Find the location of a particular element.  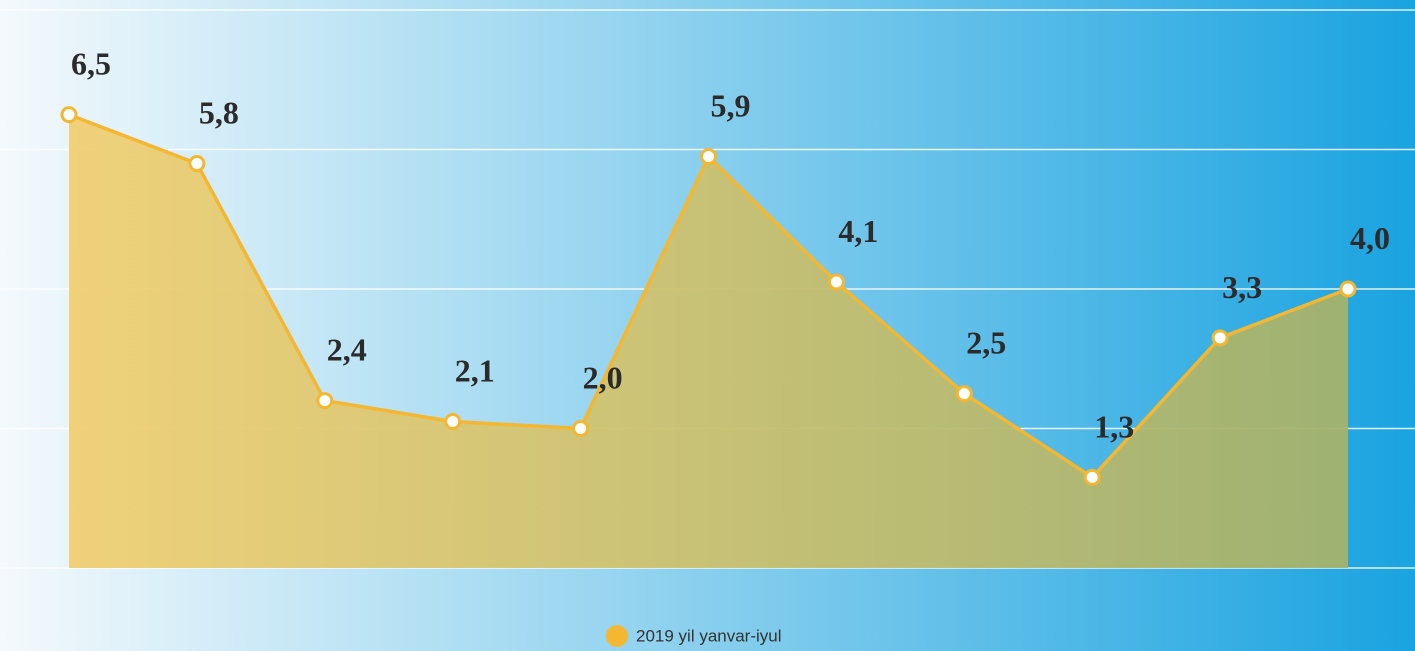

value-label: 6,5 is located at coordinates (91, 64).